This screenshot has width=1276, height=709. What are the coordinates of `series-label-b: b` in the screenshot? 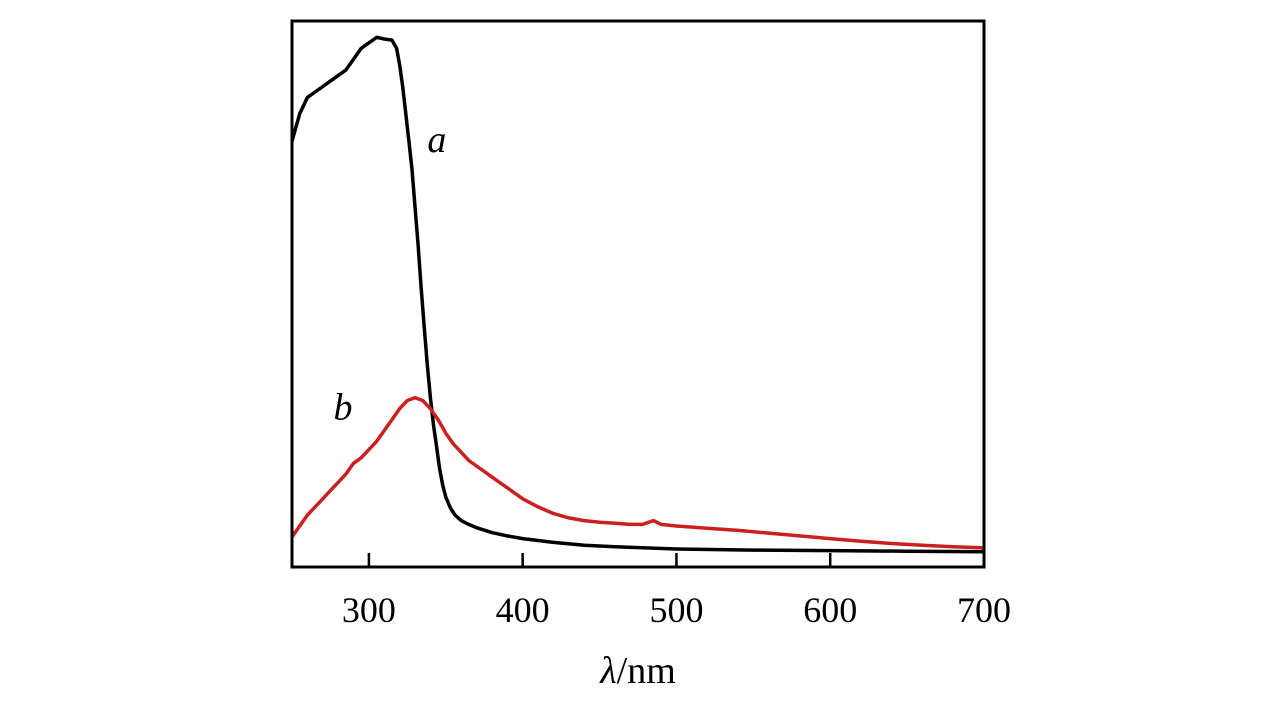 It's located at (343, 408).